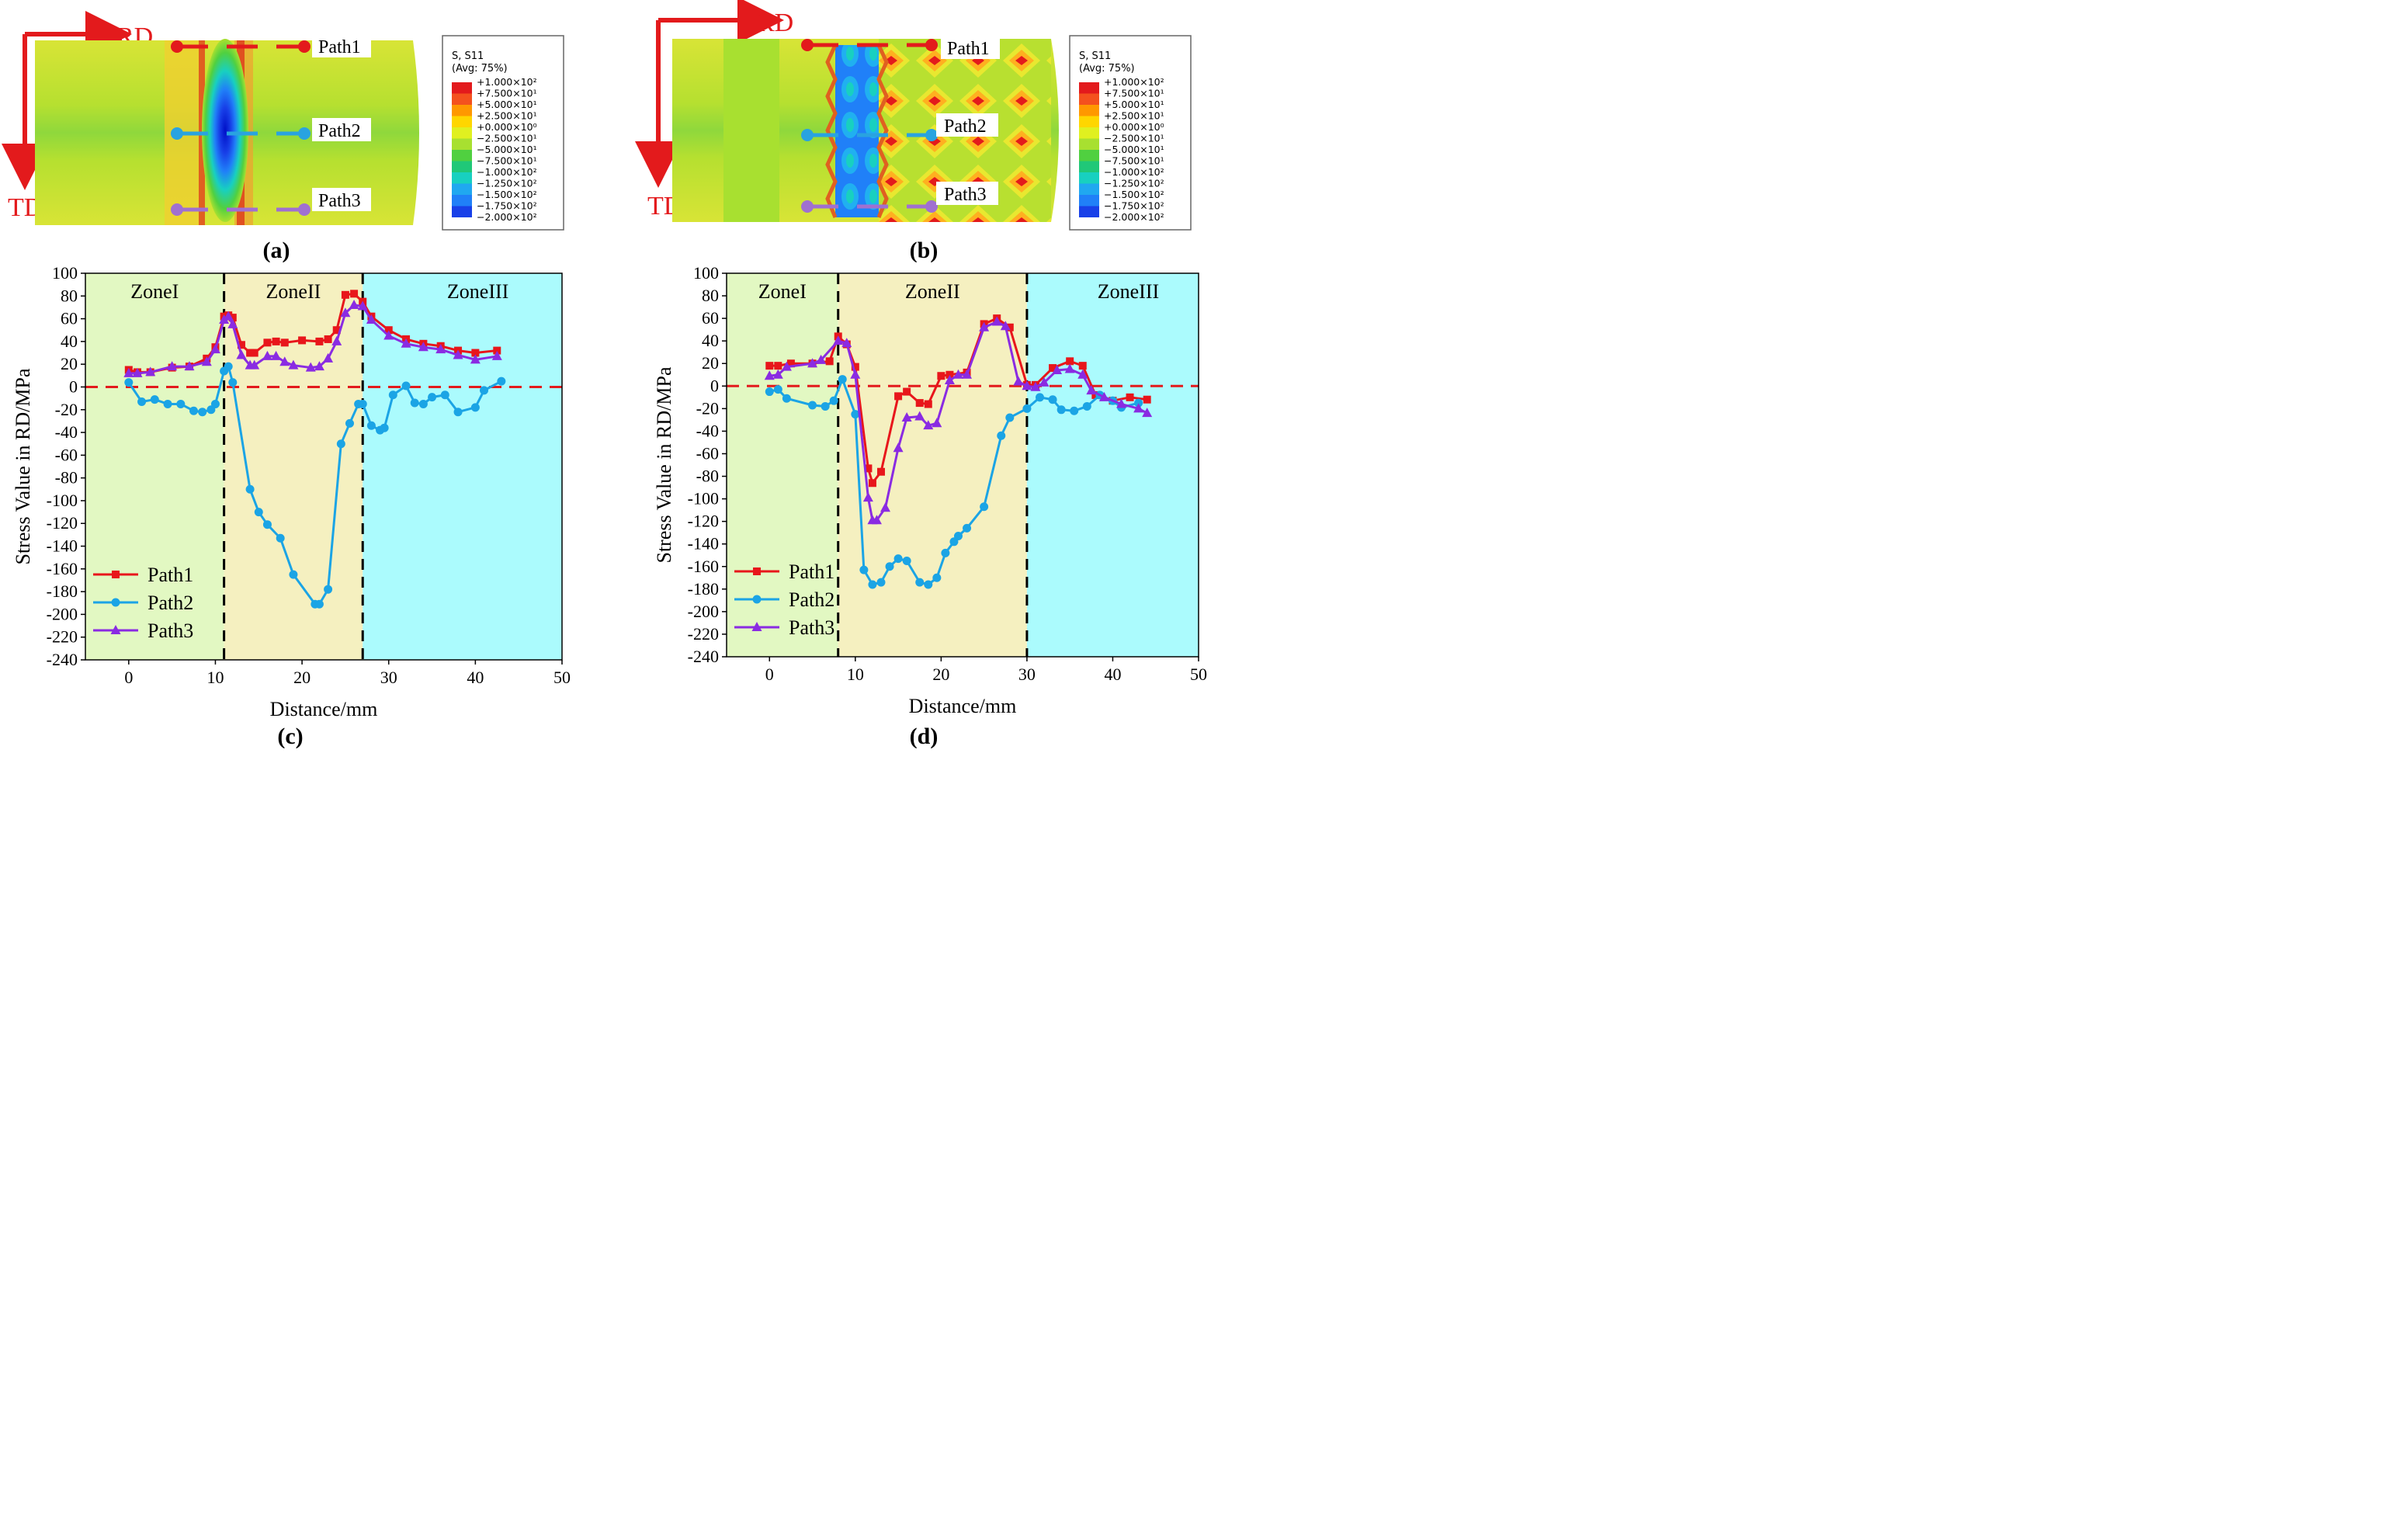 This screenshot has width=2408, height=1520. I want to click on y-tick-label: -80, so click(707, 477).